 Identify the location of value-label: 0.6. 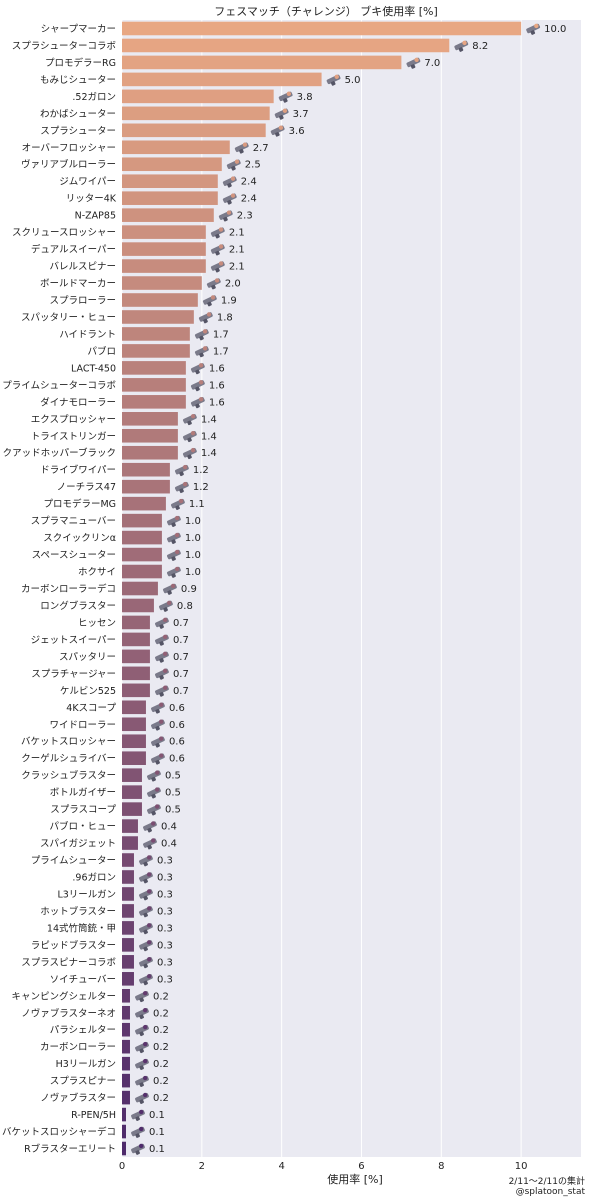
(177, 759).